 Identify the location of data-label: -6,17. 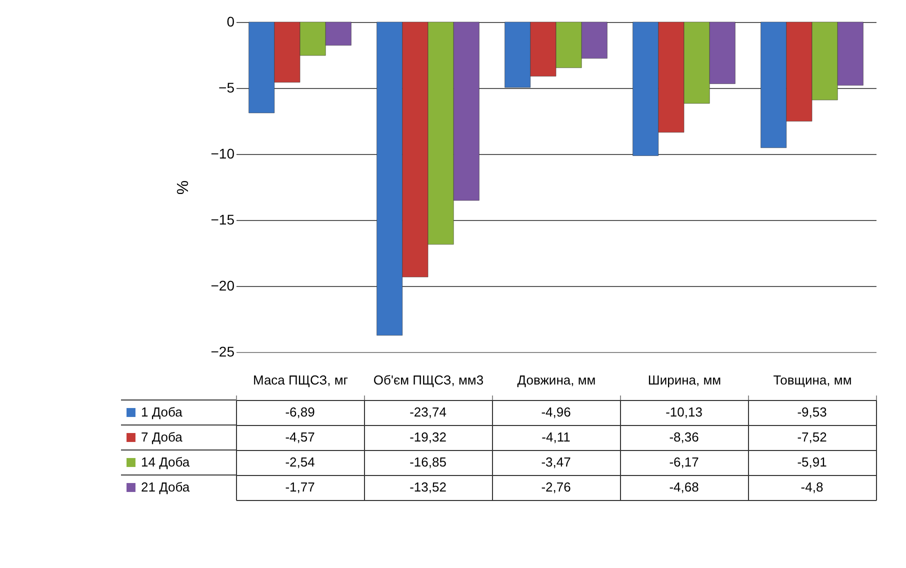
(684, 462).